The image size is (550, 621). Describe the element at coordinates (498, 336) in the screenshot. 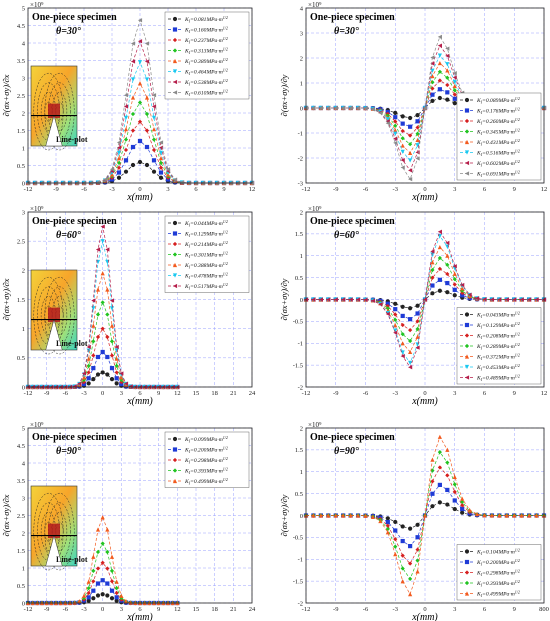

I see `legend-entry-label: KI=0.208MPa·m1/2` at that location.